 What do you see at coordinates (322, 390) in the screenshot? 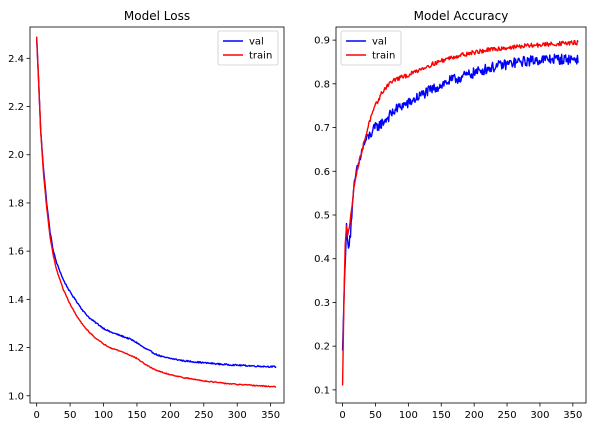
I see `y-tick-label: 0.1` at bounding box center [322, 390].